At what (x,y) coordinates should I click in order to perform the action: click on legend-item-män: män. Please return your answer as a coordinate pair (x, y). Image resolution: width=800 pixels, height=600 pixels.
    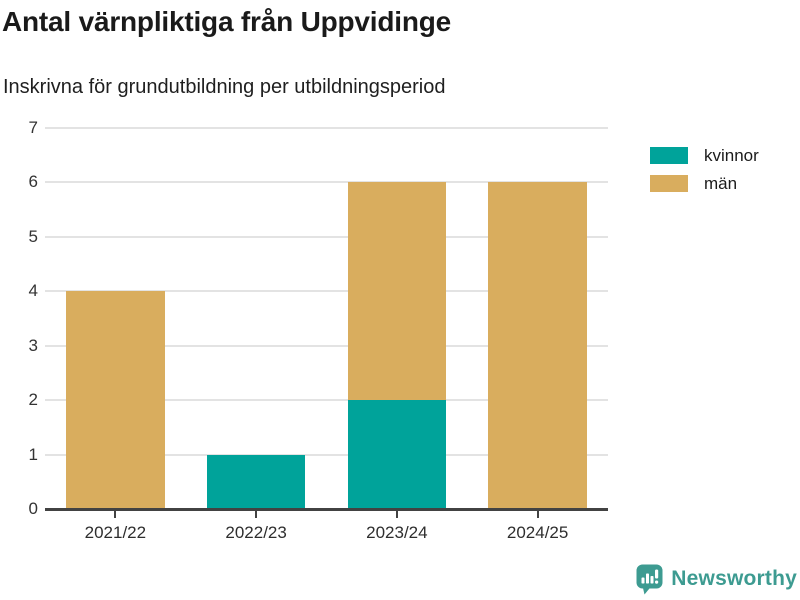
    Looking at the image, I should click on (704, 183).